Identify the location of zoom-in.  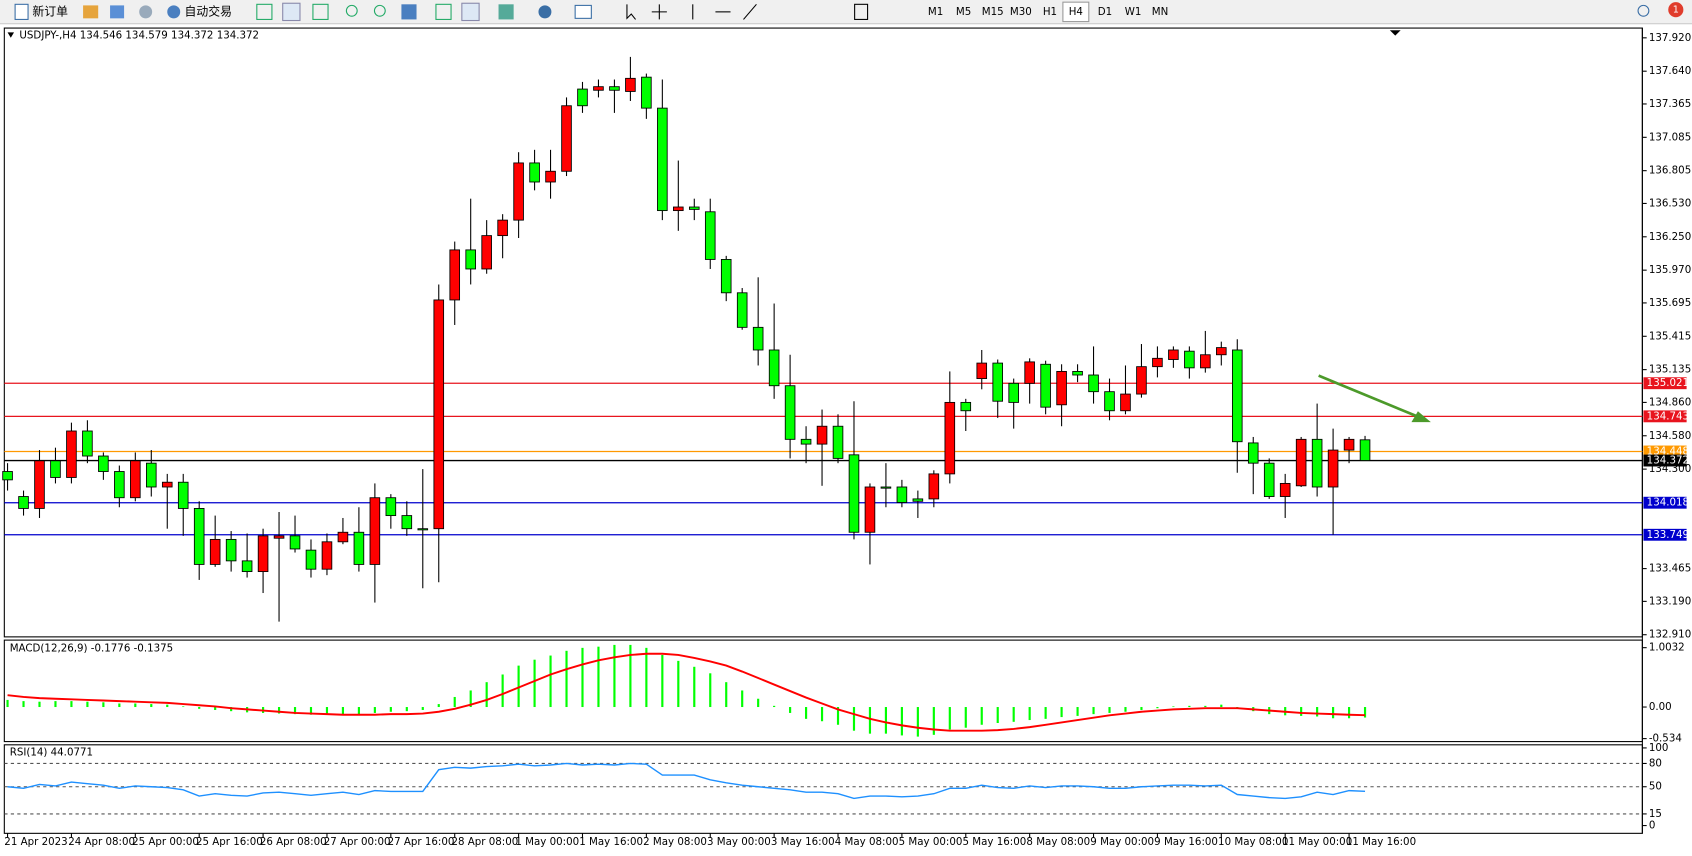
(351, 10).